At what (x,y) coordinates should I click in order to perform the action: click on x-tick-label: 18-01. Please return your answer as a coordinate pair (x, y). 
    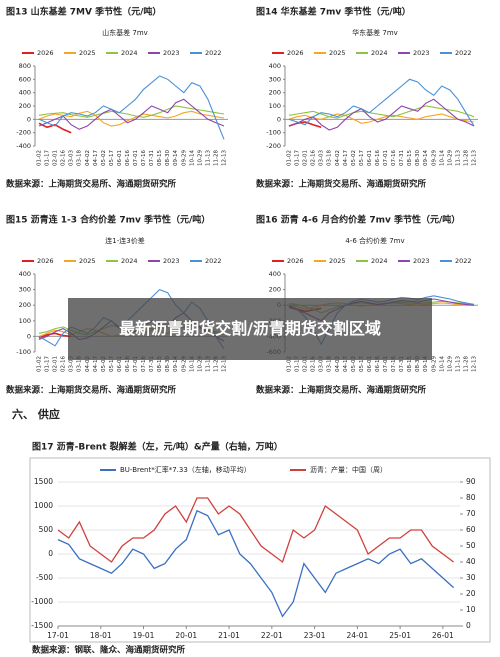
    Looking at the image, I should click on (101, 635).